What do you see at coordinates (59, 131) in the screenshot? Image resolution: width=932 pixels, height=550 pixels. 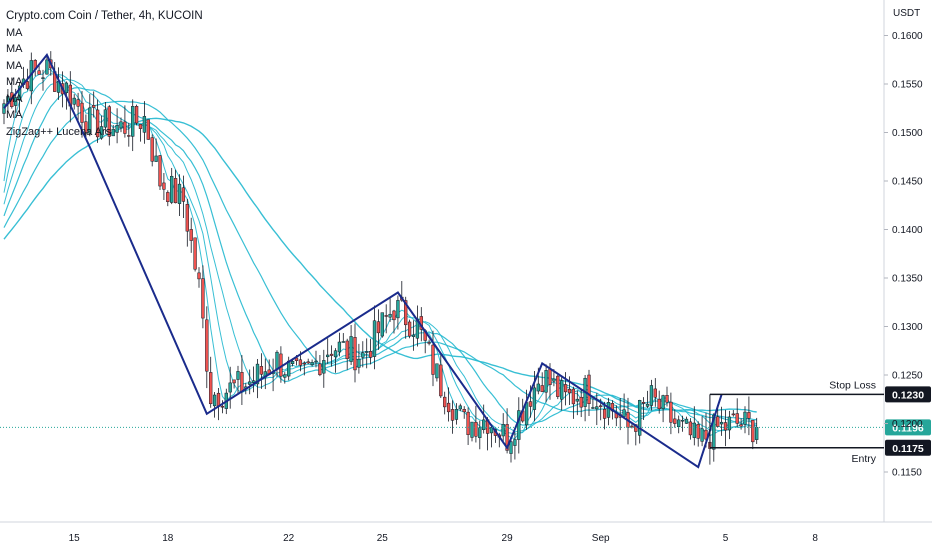 I see `indicator-zigzag: ZigZag++ Lucena Ars` at bounding box center [59, 131].